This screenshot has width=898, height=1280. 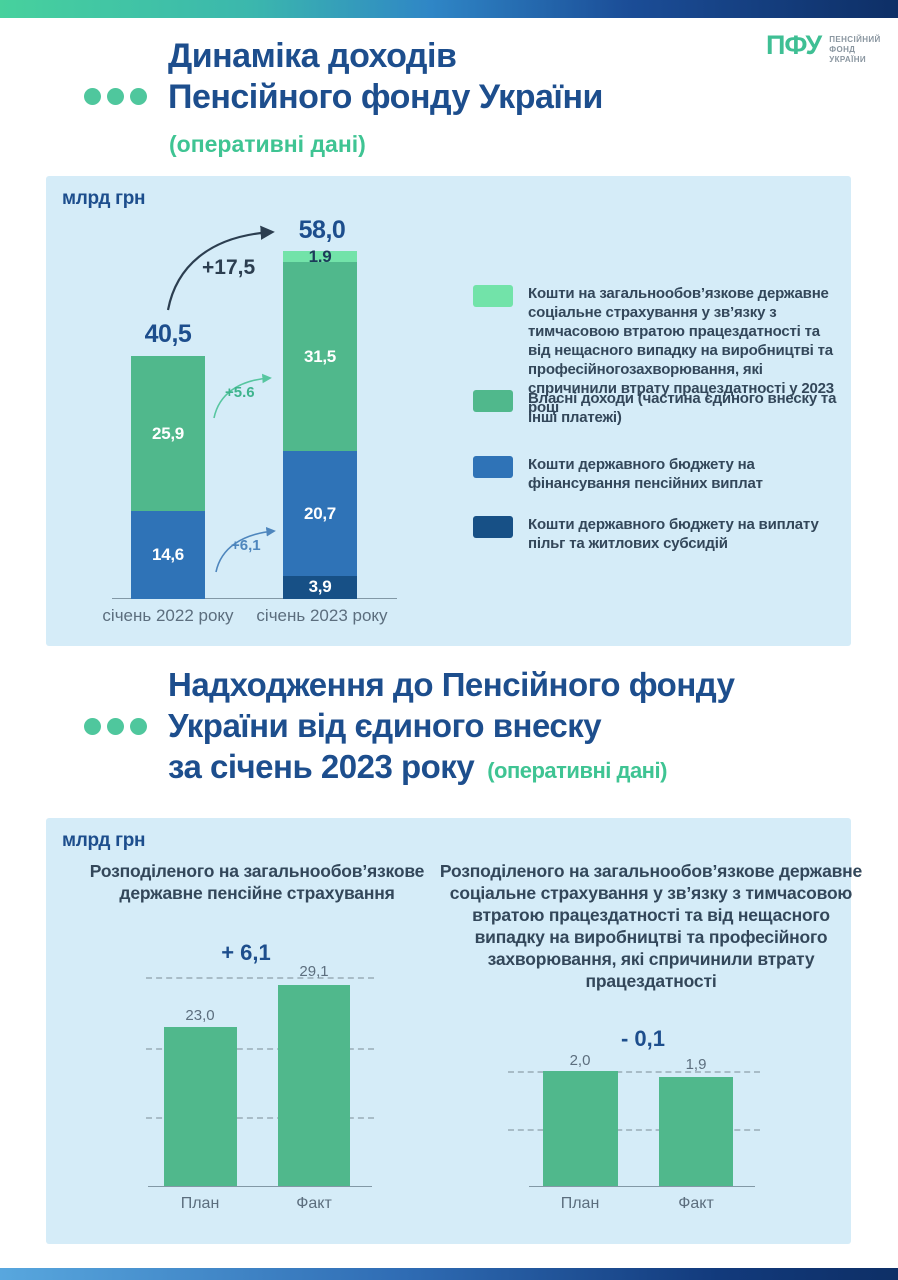 What do you see at coordinates (580, 1128) in the screenshot?
I see `plan-bar-social` at bounding box center [580, 1128].